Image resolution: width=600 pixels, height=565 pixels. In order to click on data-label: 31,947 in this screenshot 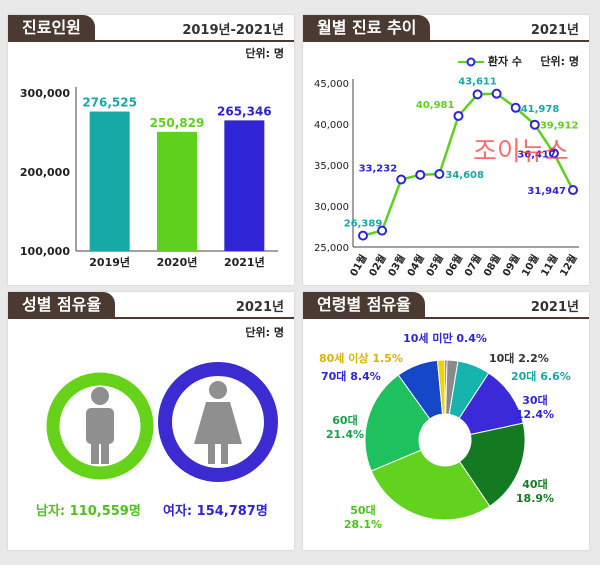, I will do `click(546, 191)`.